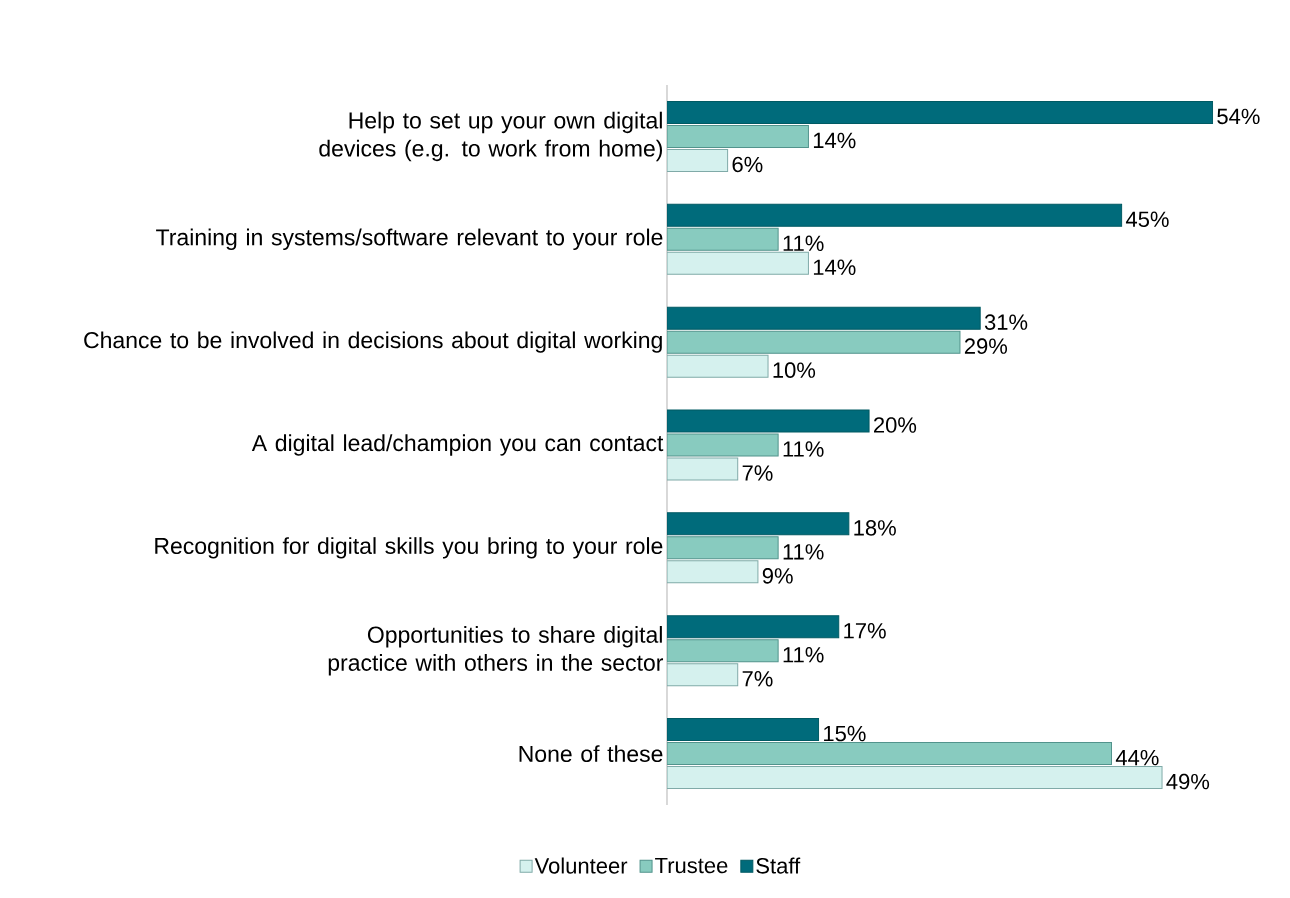 The height and width of the screenshot is (898, 1290). I want to click on data-label: 18%, so click(875, 528).